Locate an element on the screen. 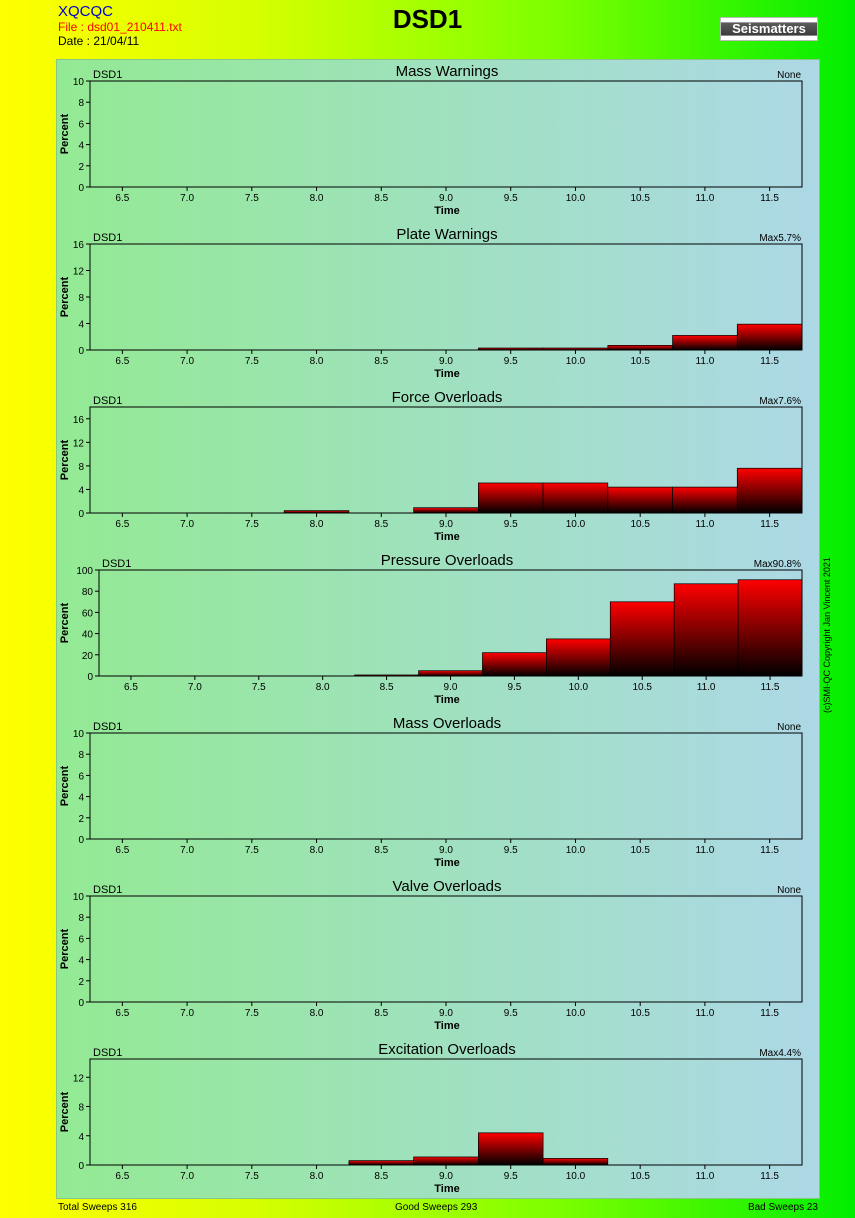  date-label: Date : 21/04/11 is located at coordinates (99, 41).